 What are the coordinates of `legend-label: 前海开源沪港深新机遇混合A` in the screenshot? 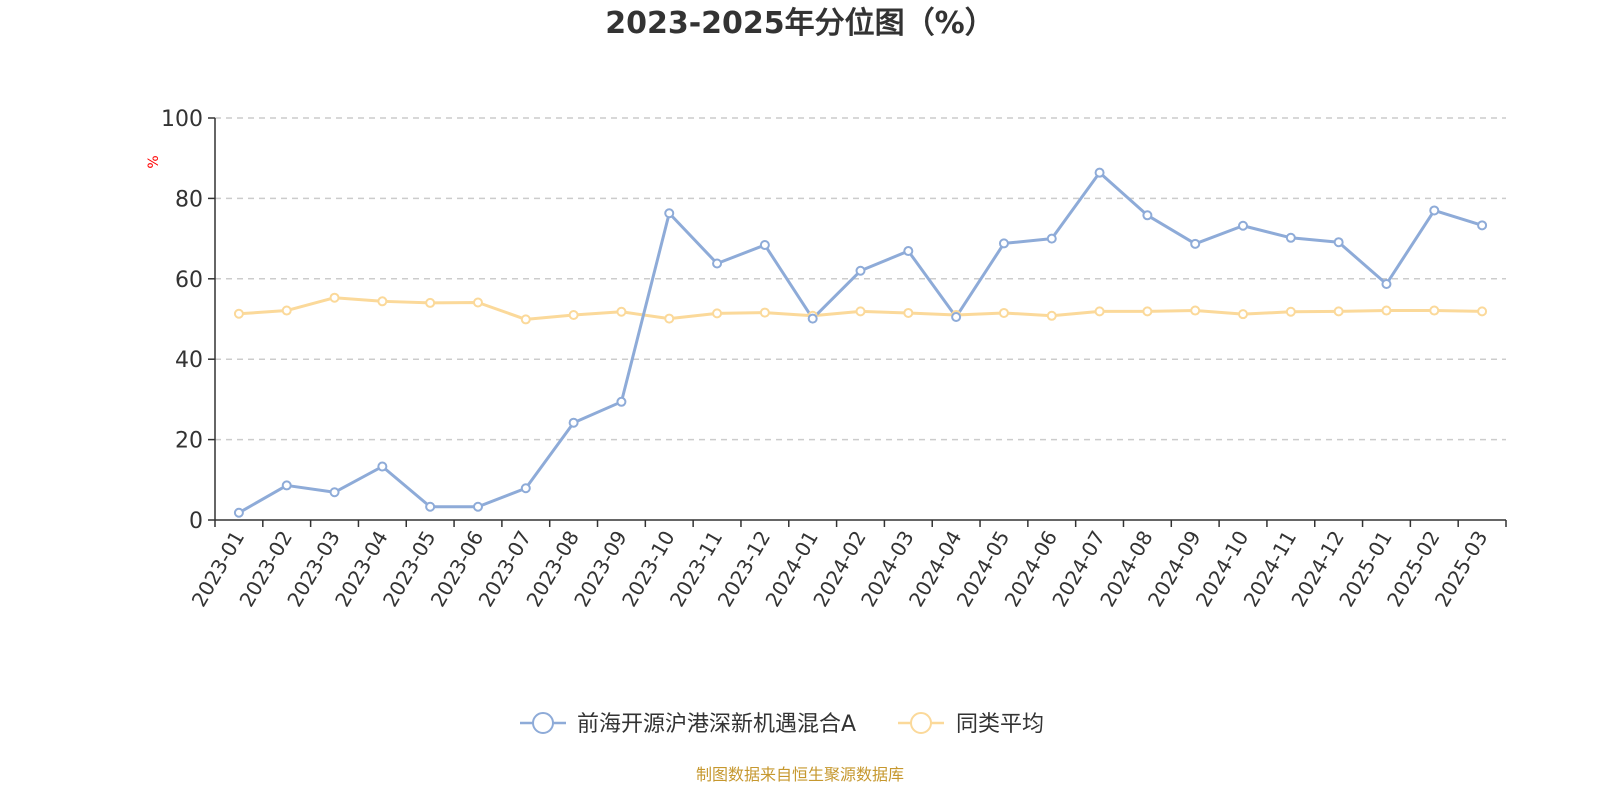 It's located at (716, 724).